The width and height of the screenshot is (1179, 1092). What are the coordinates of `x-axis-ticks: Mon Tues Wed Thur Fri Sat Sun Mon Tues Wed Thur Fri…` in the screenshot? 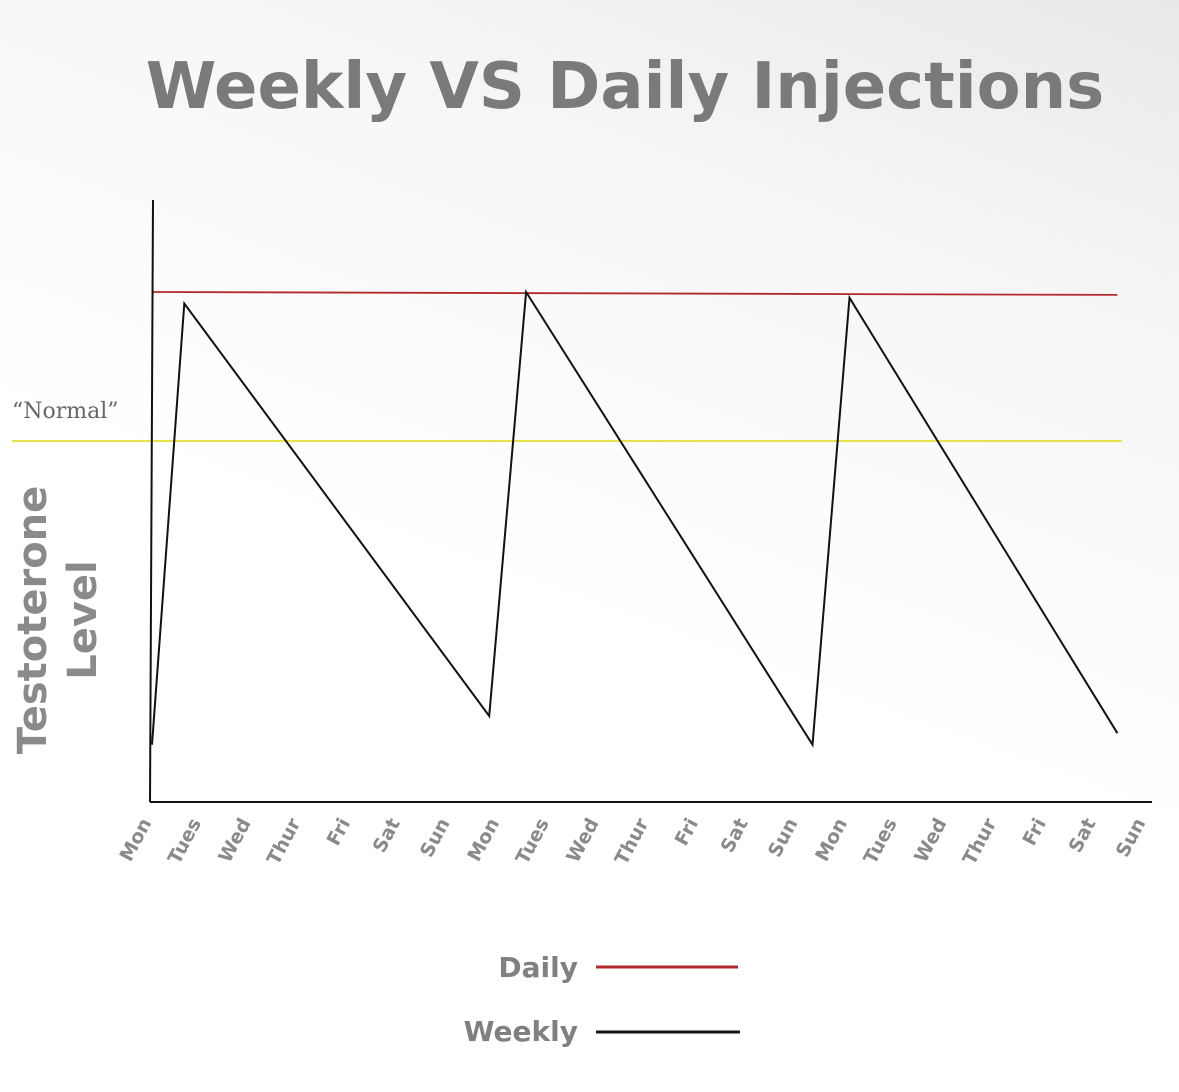 It's located at (632, 841).